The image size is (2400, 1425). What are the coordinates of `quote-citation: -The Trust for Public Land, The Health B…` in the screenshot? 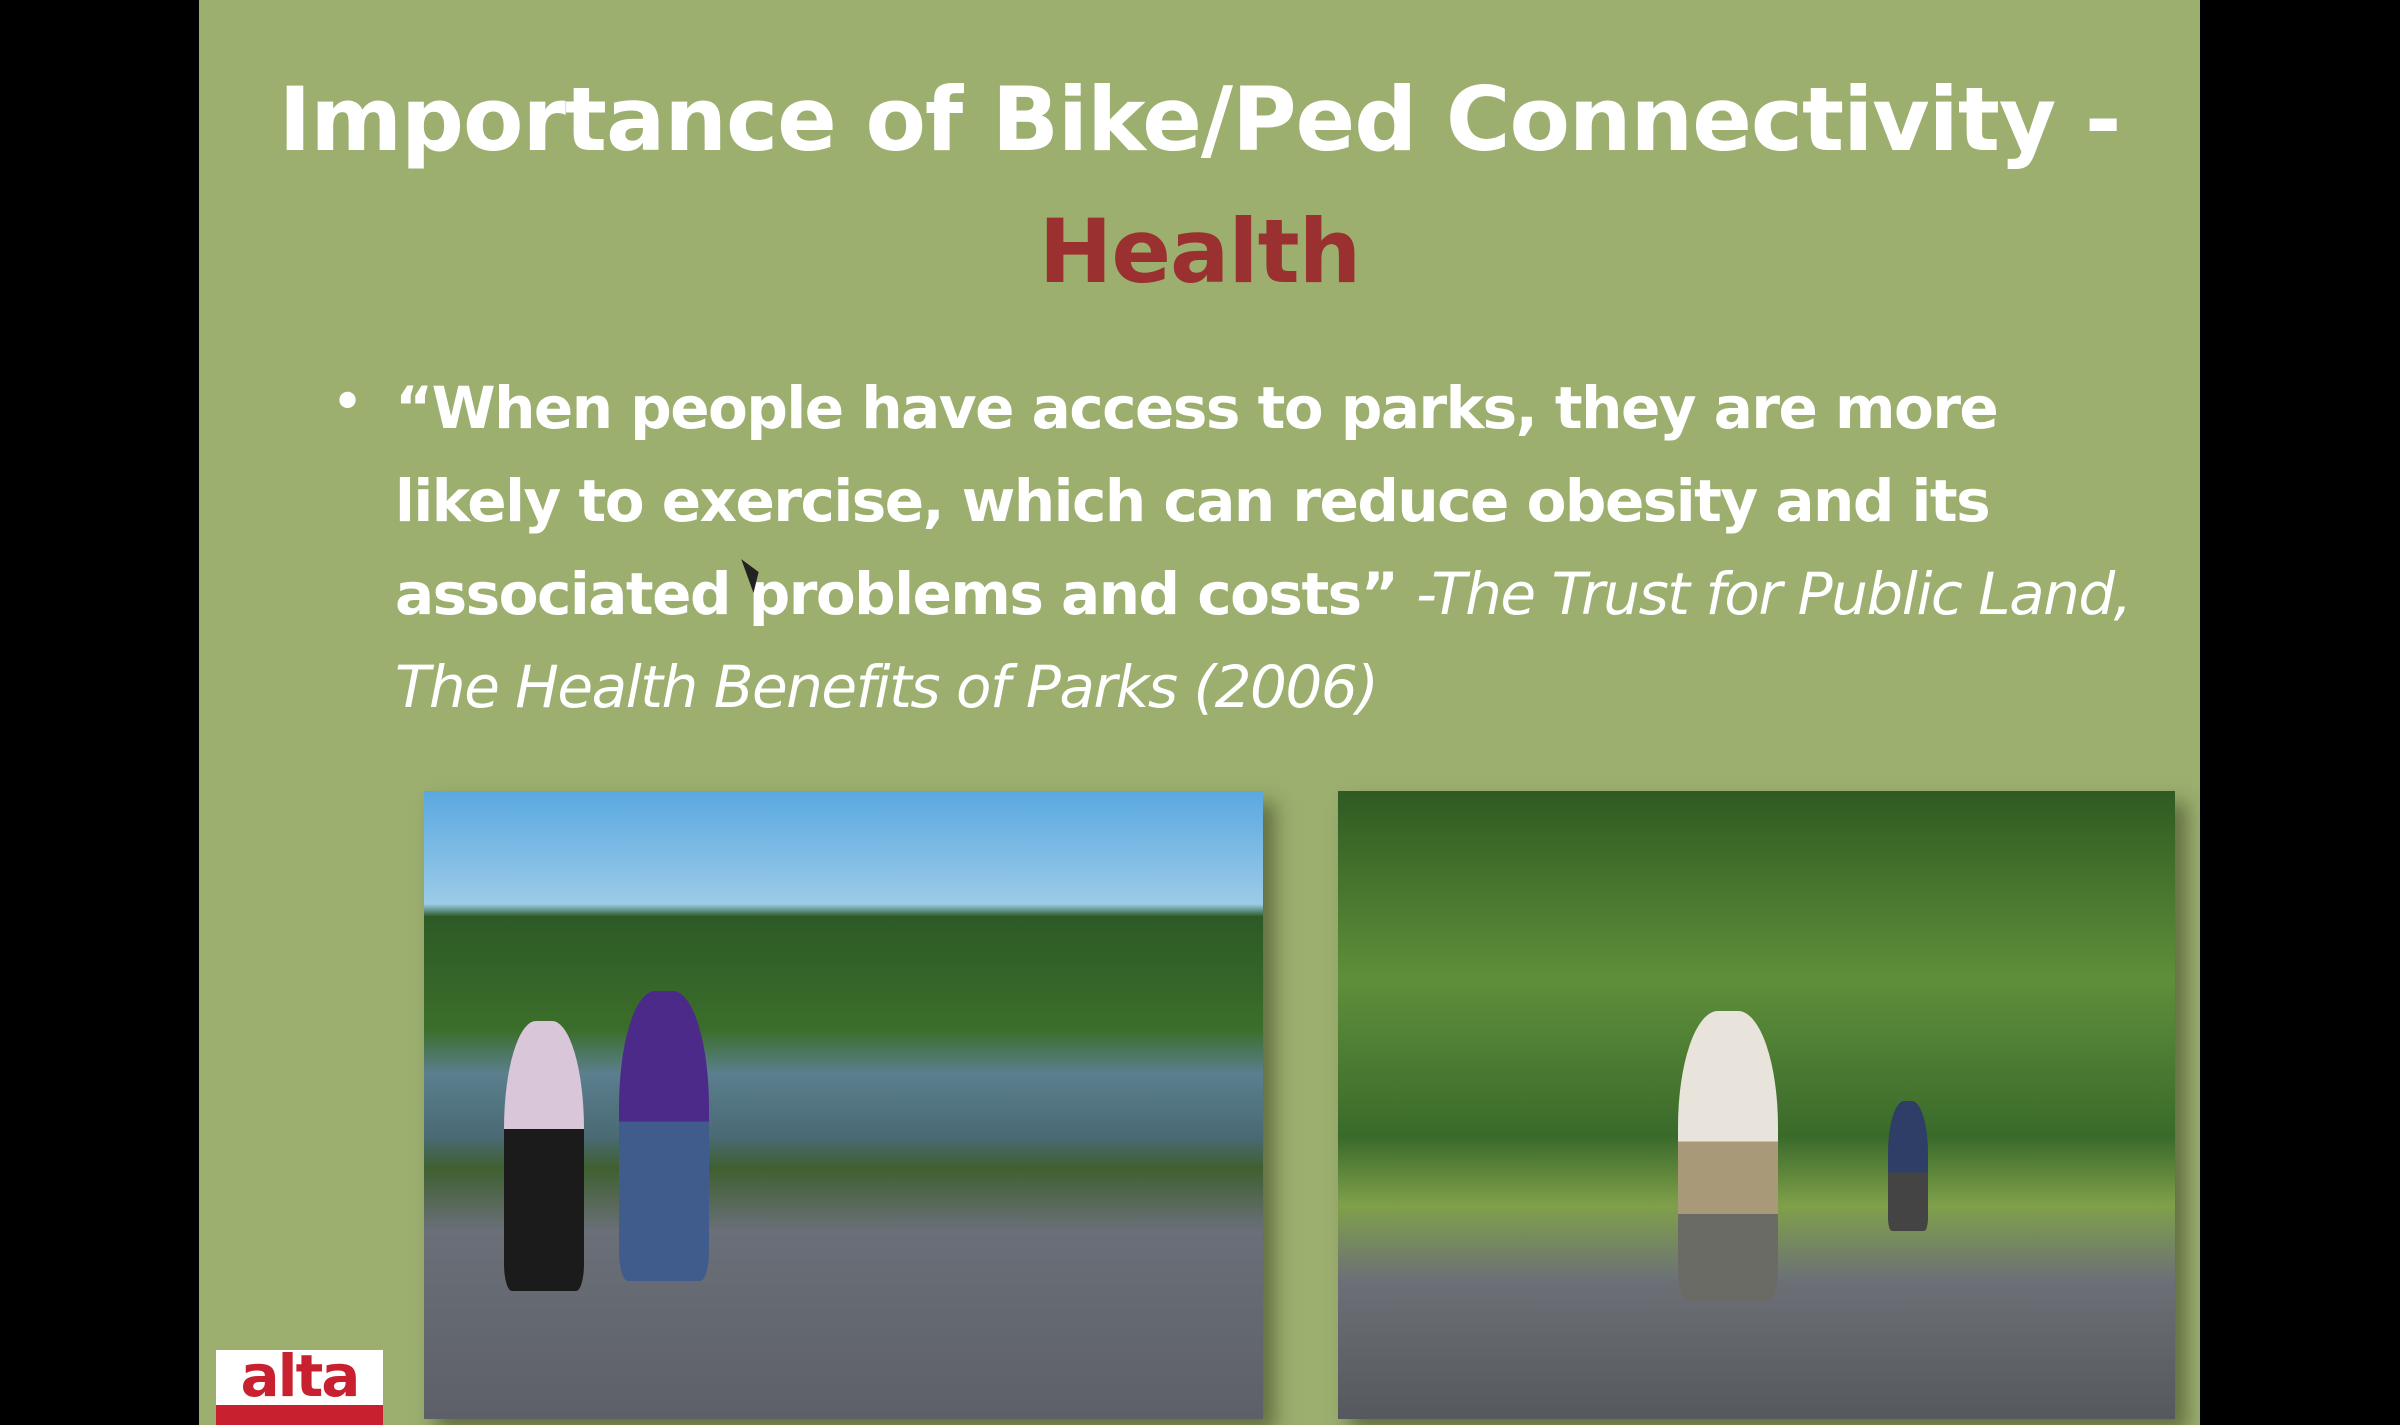 It's located at (1263, 640).